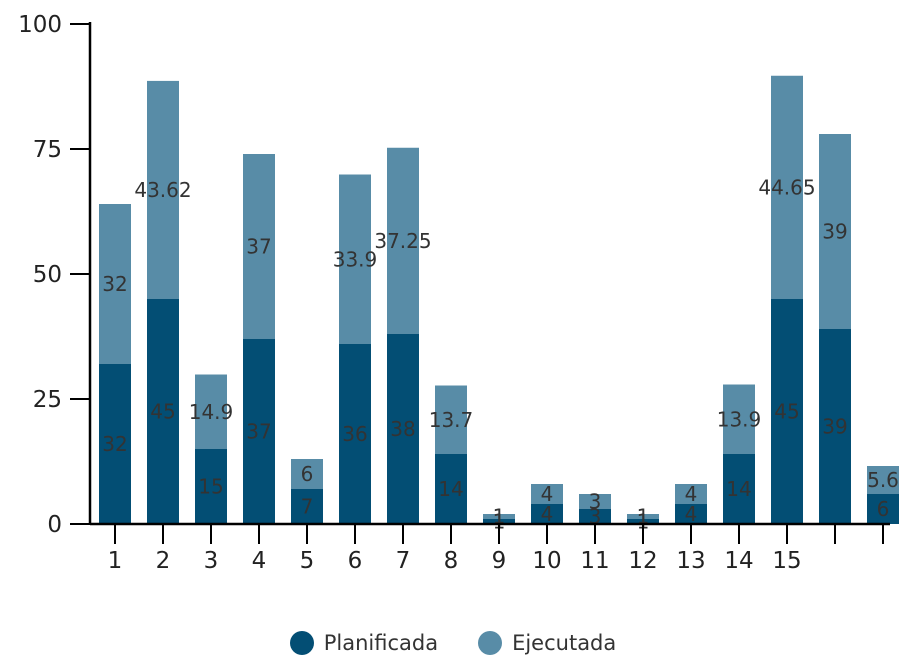  I want to click on x-tick-label: 2, so click(163, 561).